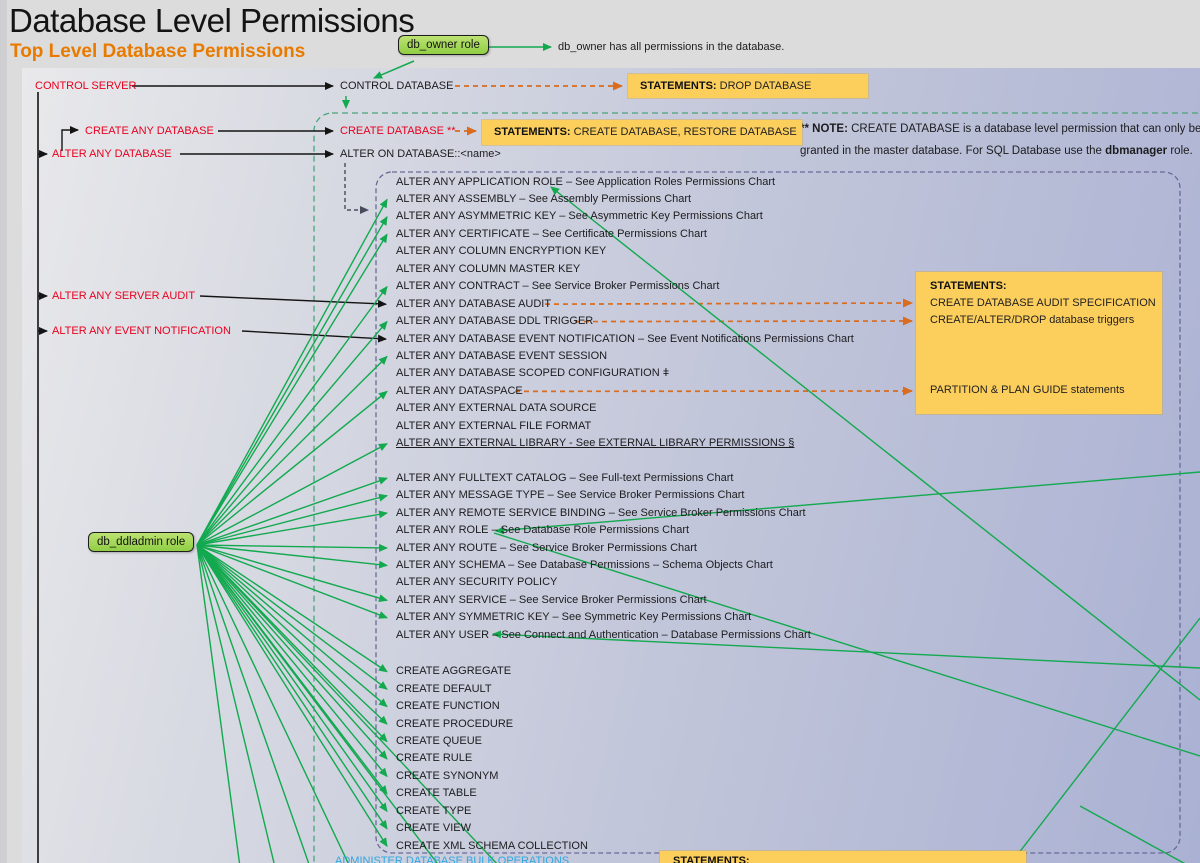 This screenshot has width=1200, height=863. Describe the element at coordinates (158, 51) in the screenshot. I see `section-title: Top Level Database Permissions` at that location.